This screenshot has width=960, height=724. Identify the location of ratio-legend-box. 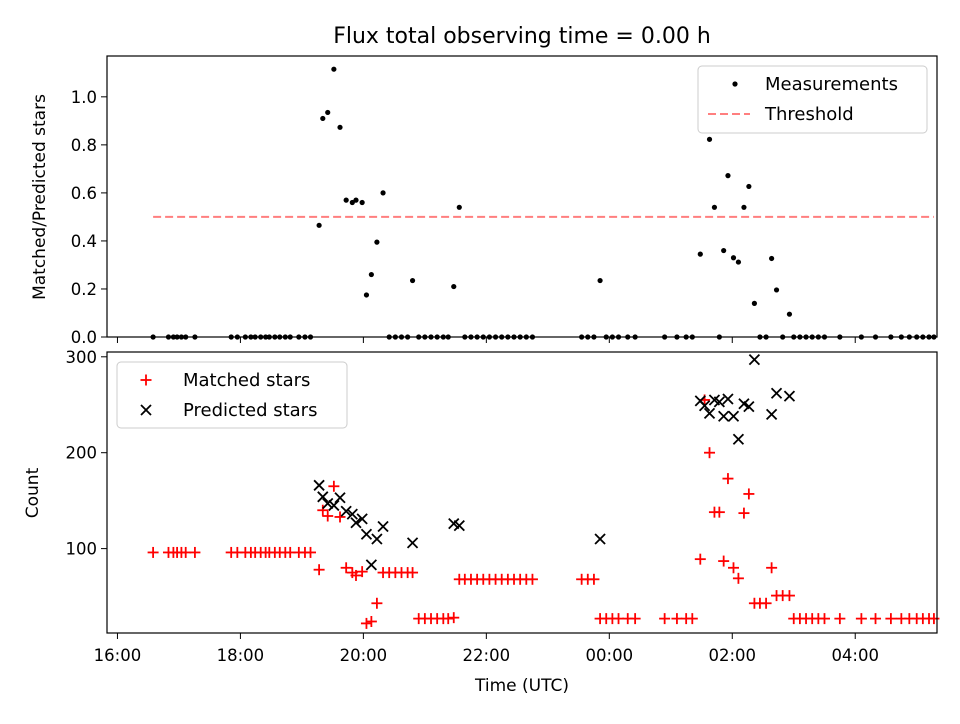
(812, 99).